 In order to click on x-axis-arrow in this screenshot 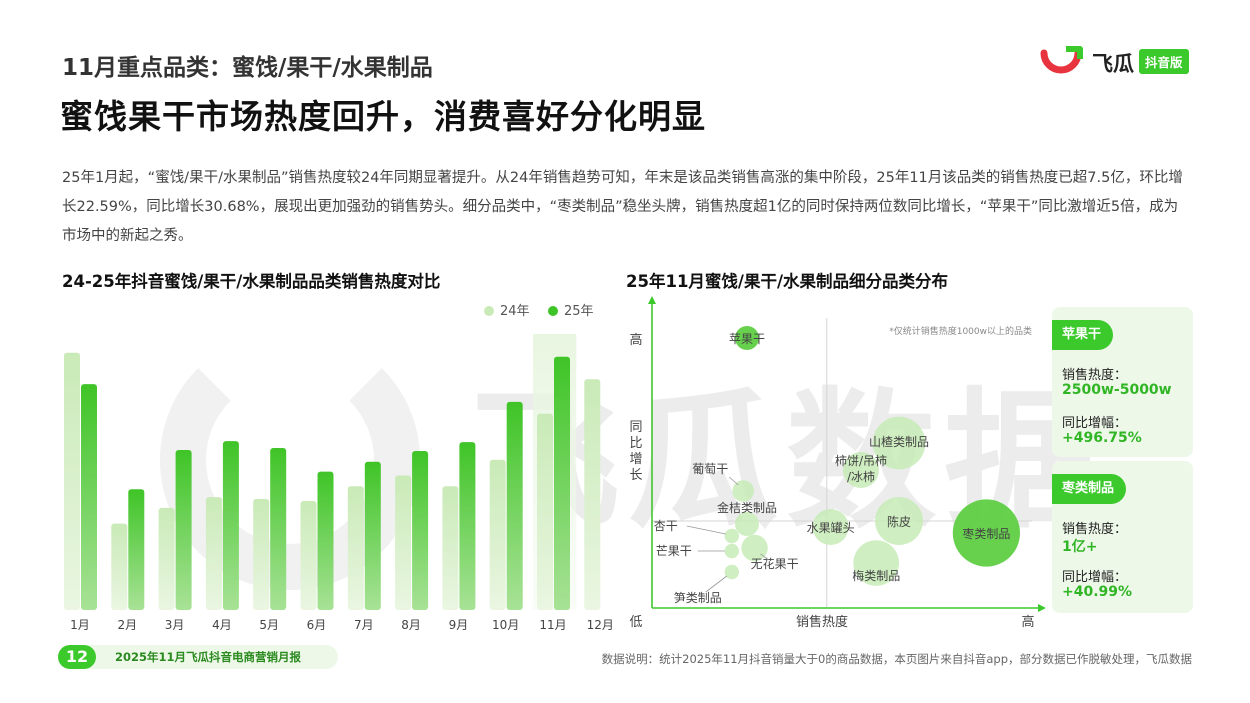, I will do `click(1042, 608)`.